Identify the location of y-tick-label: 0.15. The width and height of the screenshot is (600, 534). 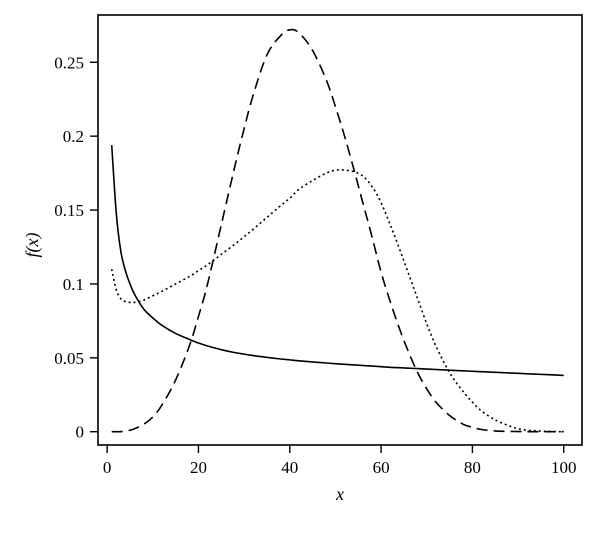
(69, 210).